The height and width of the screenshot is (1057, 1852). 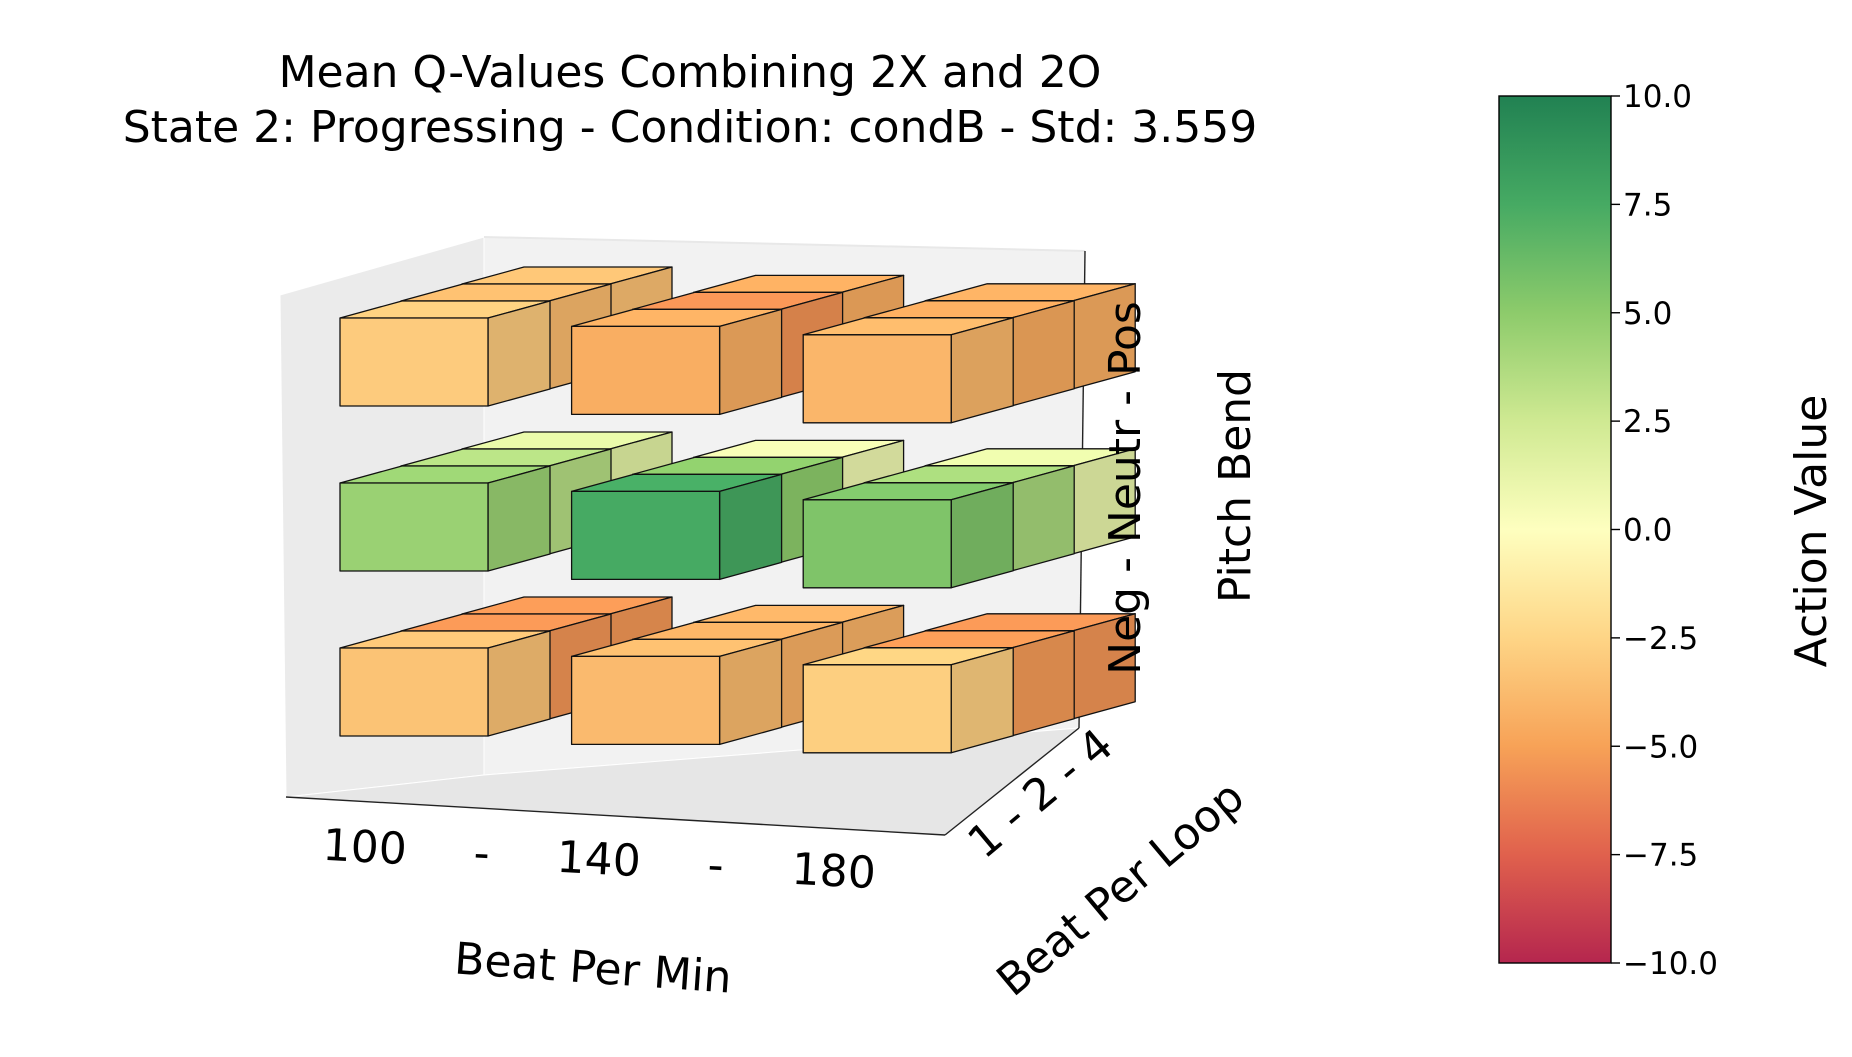 What do you see at coordinates (1555, 529) in the screenshot?
I see `colorbar` at bounding box center [1555, 529].